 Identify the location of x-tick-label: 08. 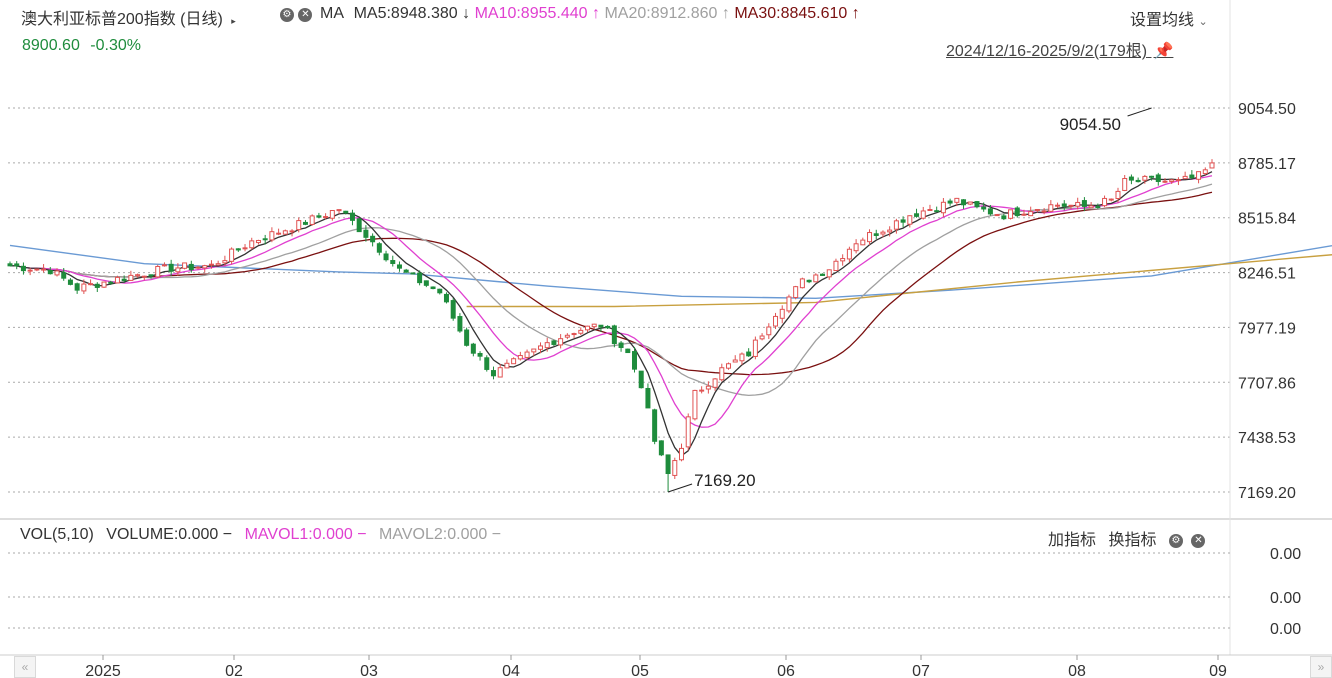
(1077, 670).